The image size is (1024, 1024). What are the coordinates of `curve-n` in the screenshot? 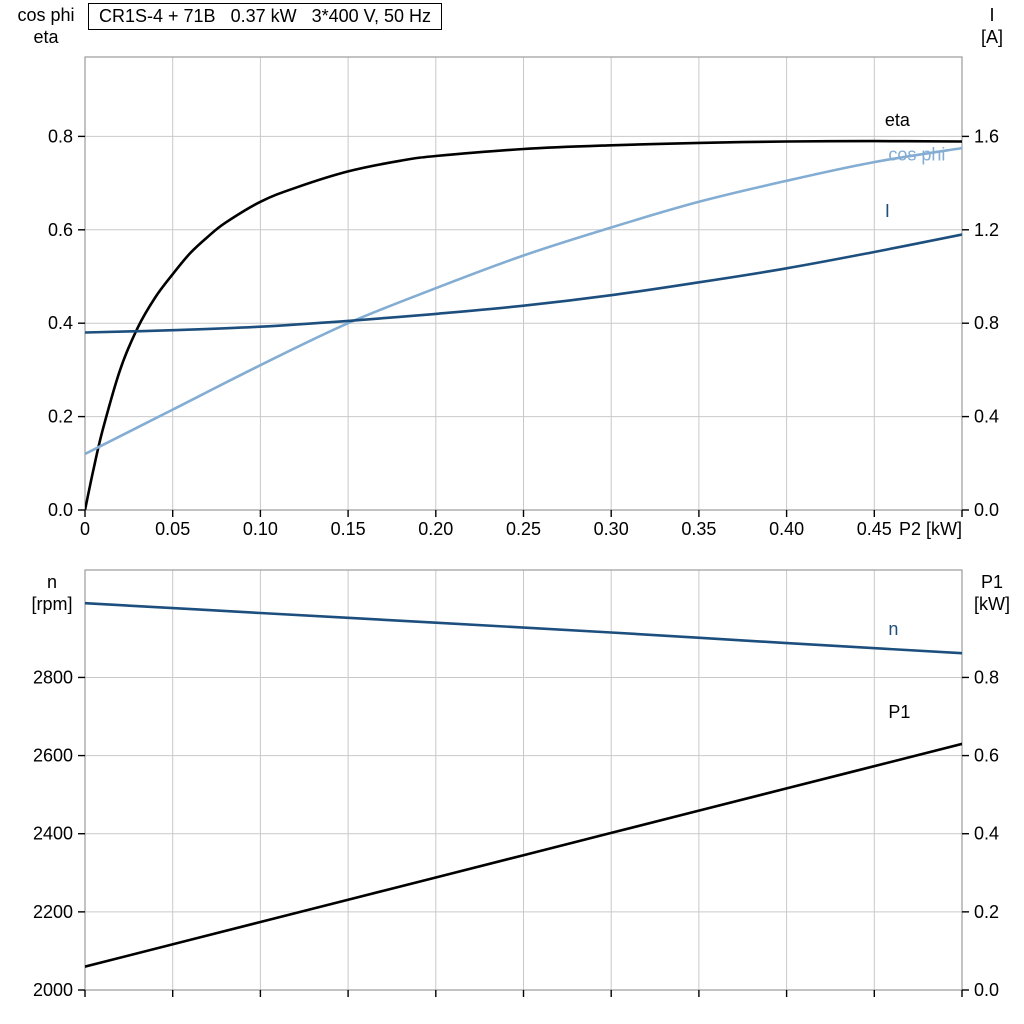 It's located at (523, 628).